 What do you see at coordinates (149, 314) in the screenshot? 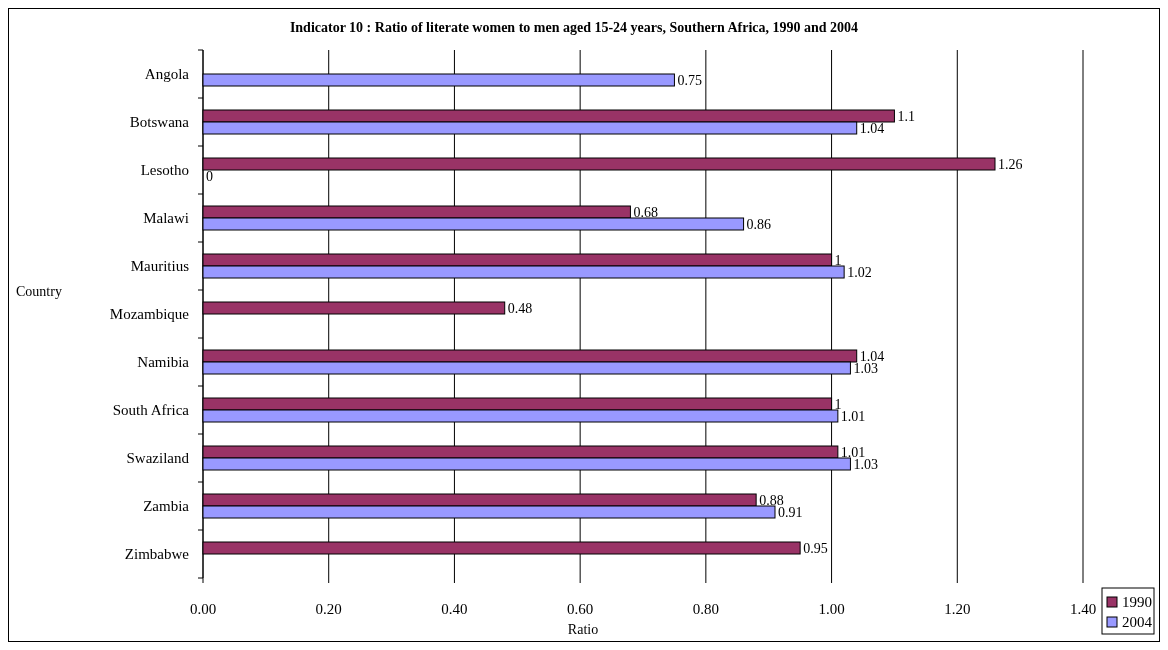
I see `y-tick-label: Mozambique` at bounding box center [149, 314].